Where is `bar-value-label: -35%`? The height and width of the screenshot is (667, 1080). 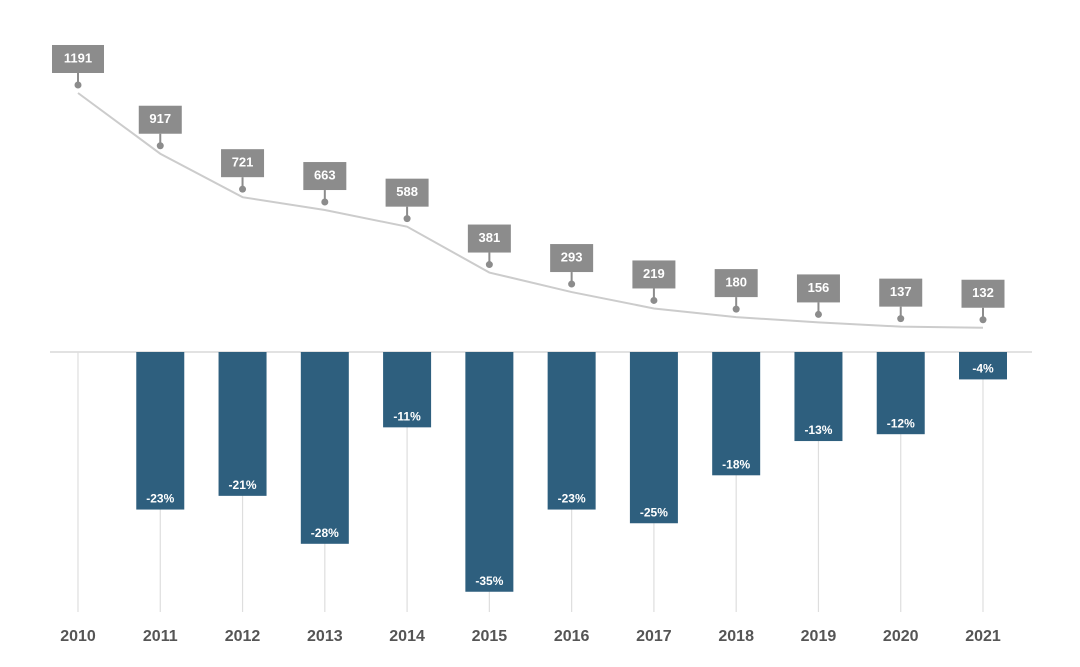
bar-value-label: -35% is located at coordinates (489, 581).